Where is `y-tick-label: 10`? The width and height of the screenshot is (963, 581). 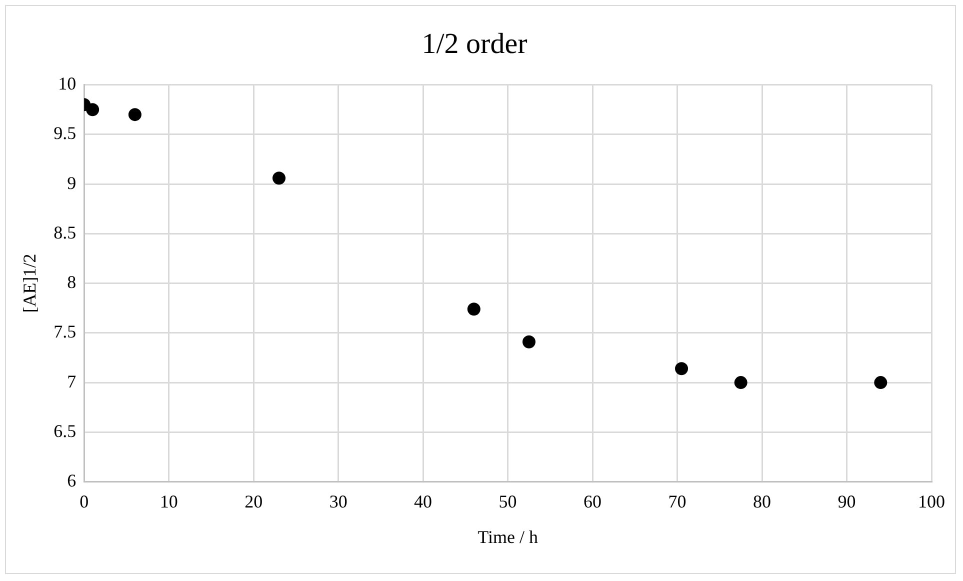 y-tick-label: 10 is located at coordinates (67, 84).